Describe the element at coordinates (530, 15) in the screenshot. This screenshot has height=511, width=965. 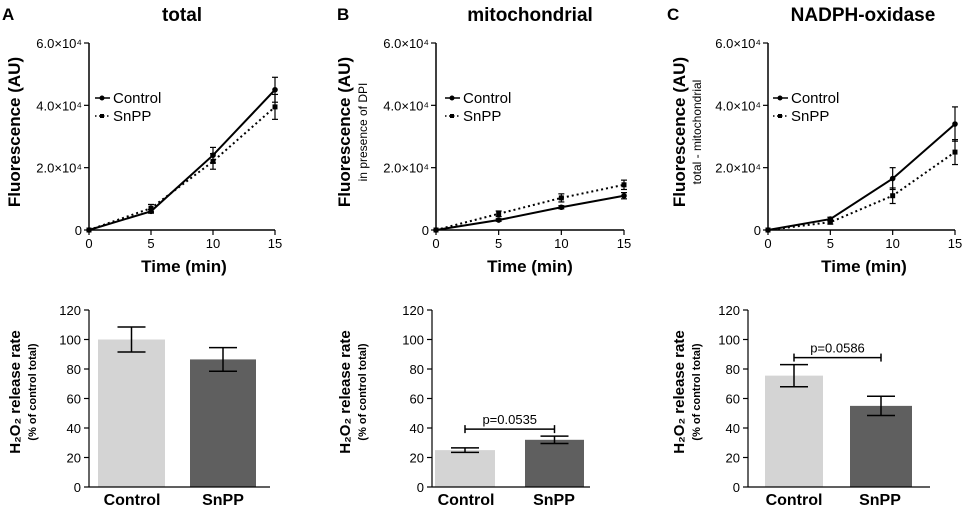
I see `panel-title: mitochondrial` at that location.